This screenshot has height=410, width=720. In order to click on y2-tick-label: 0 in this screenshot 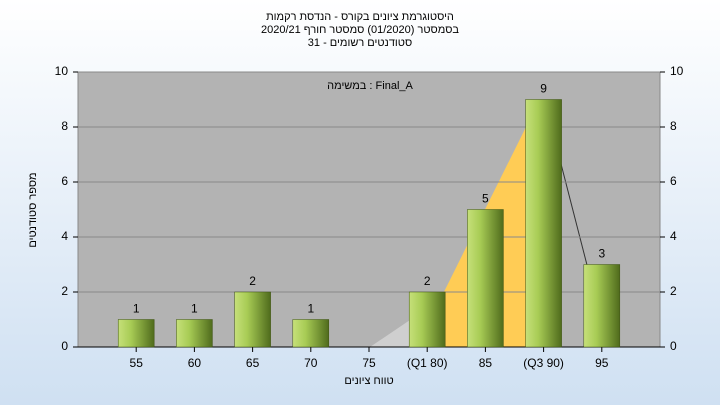, I will do `click(673, 346)`.